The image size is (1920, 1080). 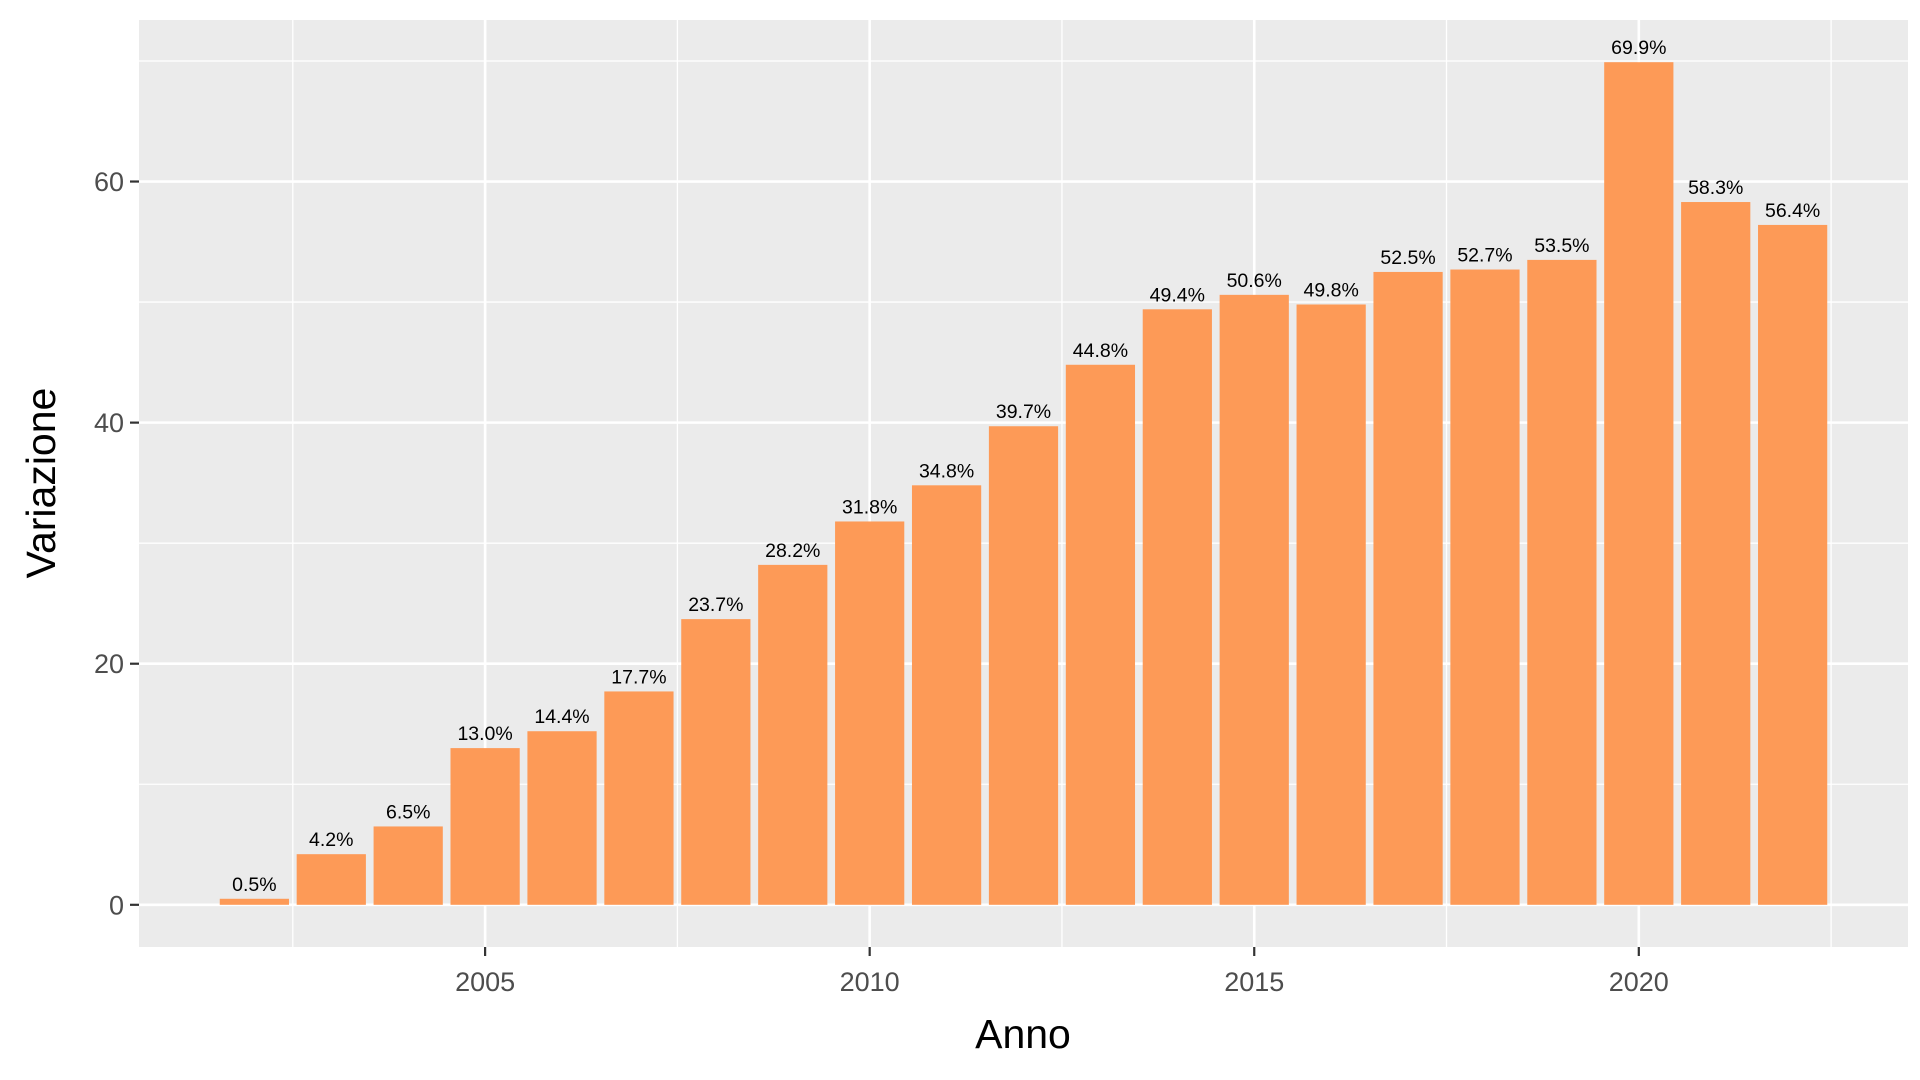 What do you see at coordinates (116, 905) in the screenshot?
I see `y-tick-label: 0` at bounding box center [116, 905].